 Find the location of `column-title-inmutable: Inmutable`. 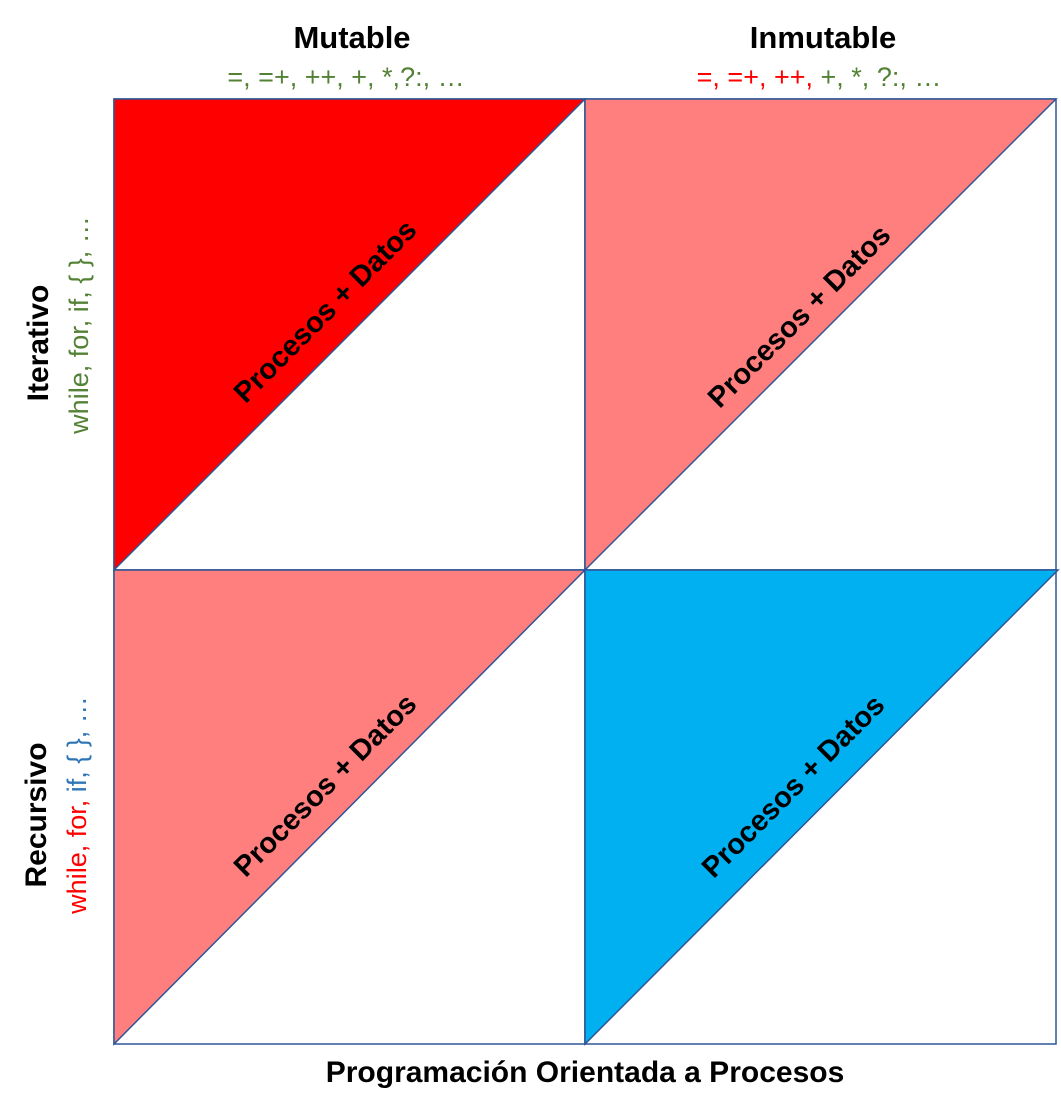

column-title-inmutable: Inmutable is located at coordinates (823, 37).